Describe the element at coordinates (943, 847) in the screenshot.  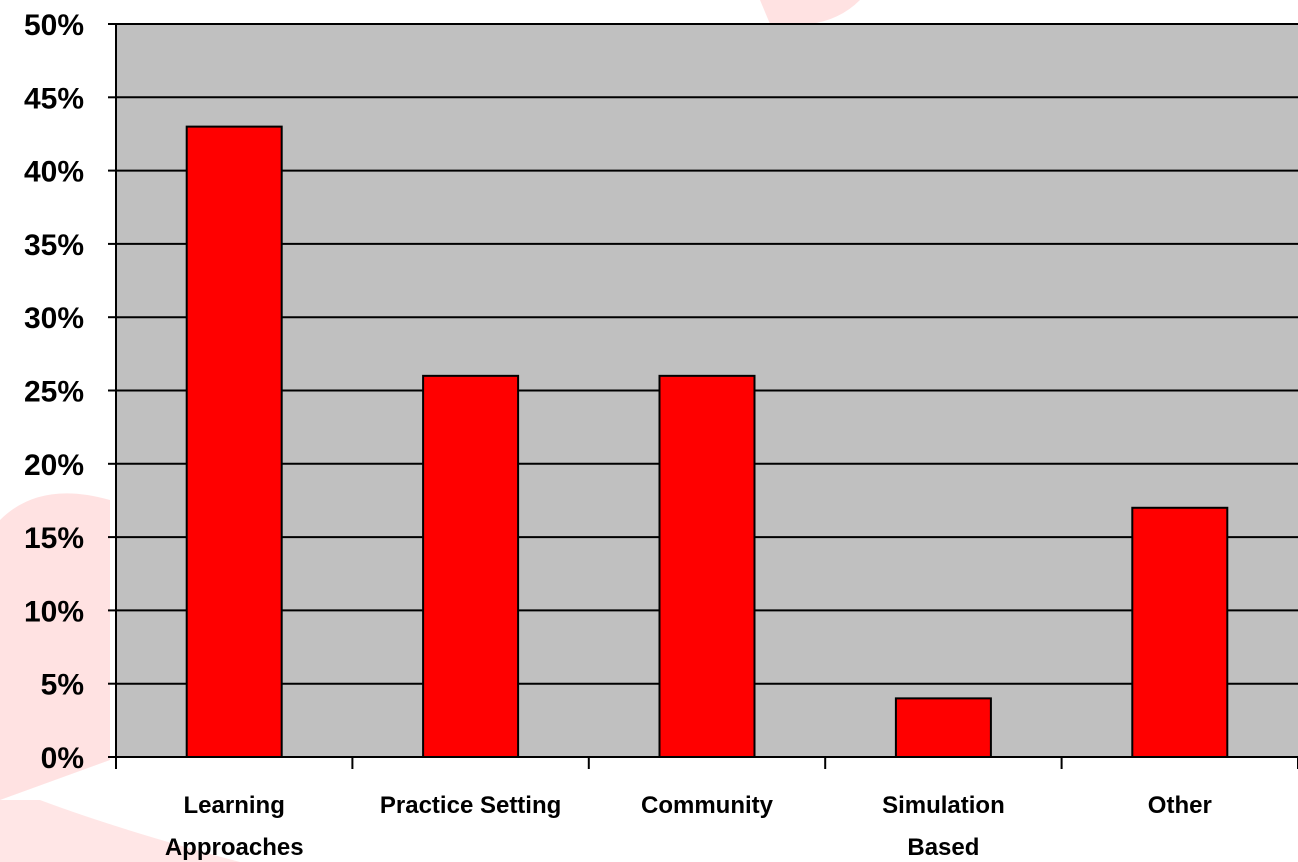
I see `x-tick-label: Based` at that location.